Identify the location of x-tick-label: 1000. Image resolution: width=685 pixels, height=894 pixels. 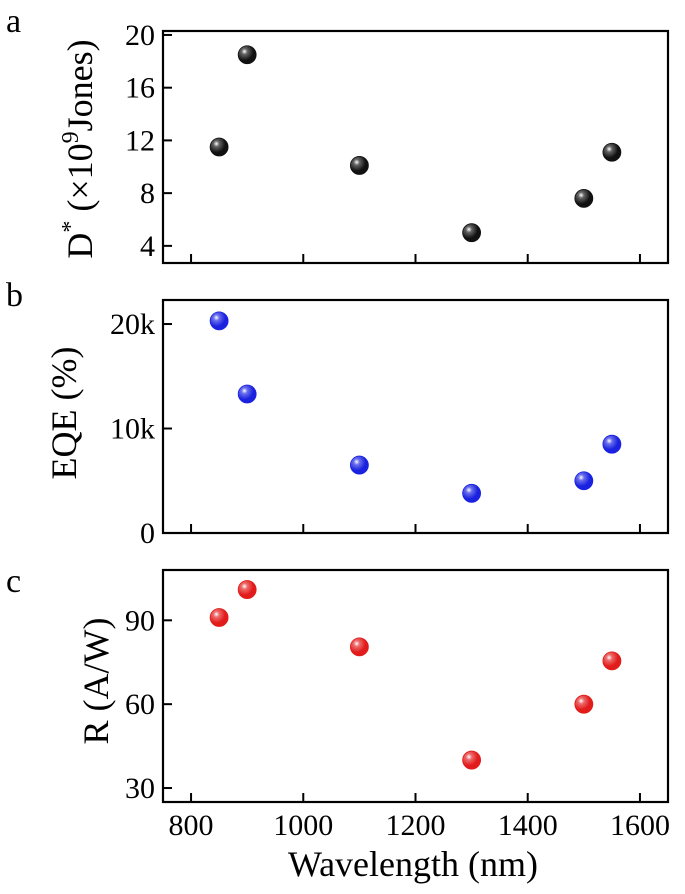
(303, 825).